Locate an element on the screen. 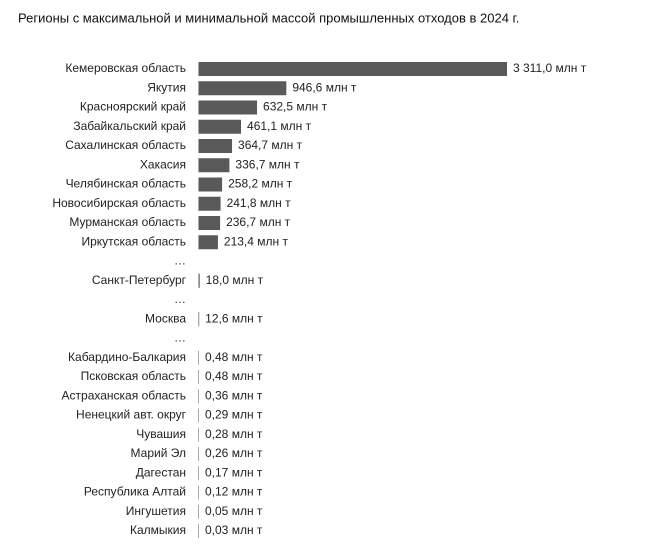 This screenshot has height=560, width=671. category-label: Якутия is located at coordinates (166, 87).